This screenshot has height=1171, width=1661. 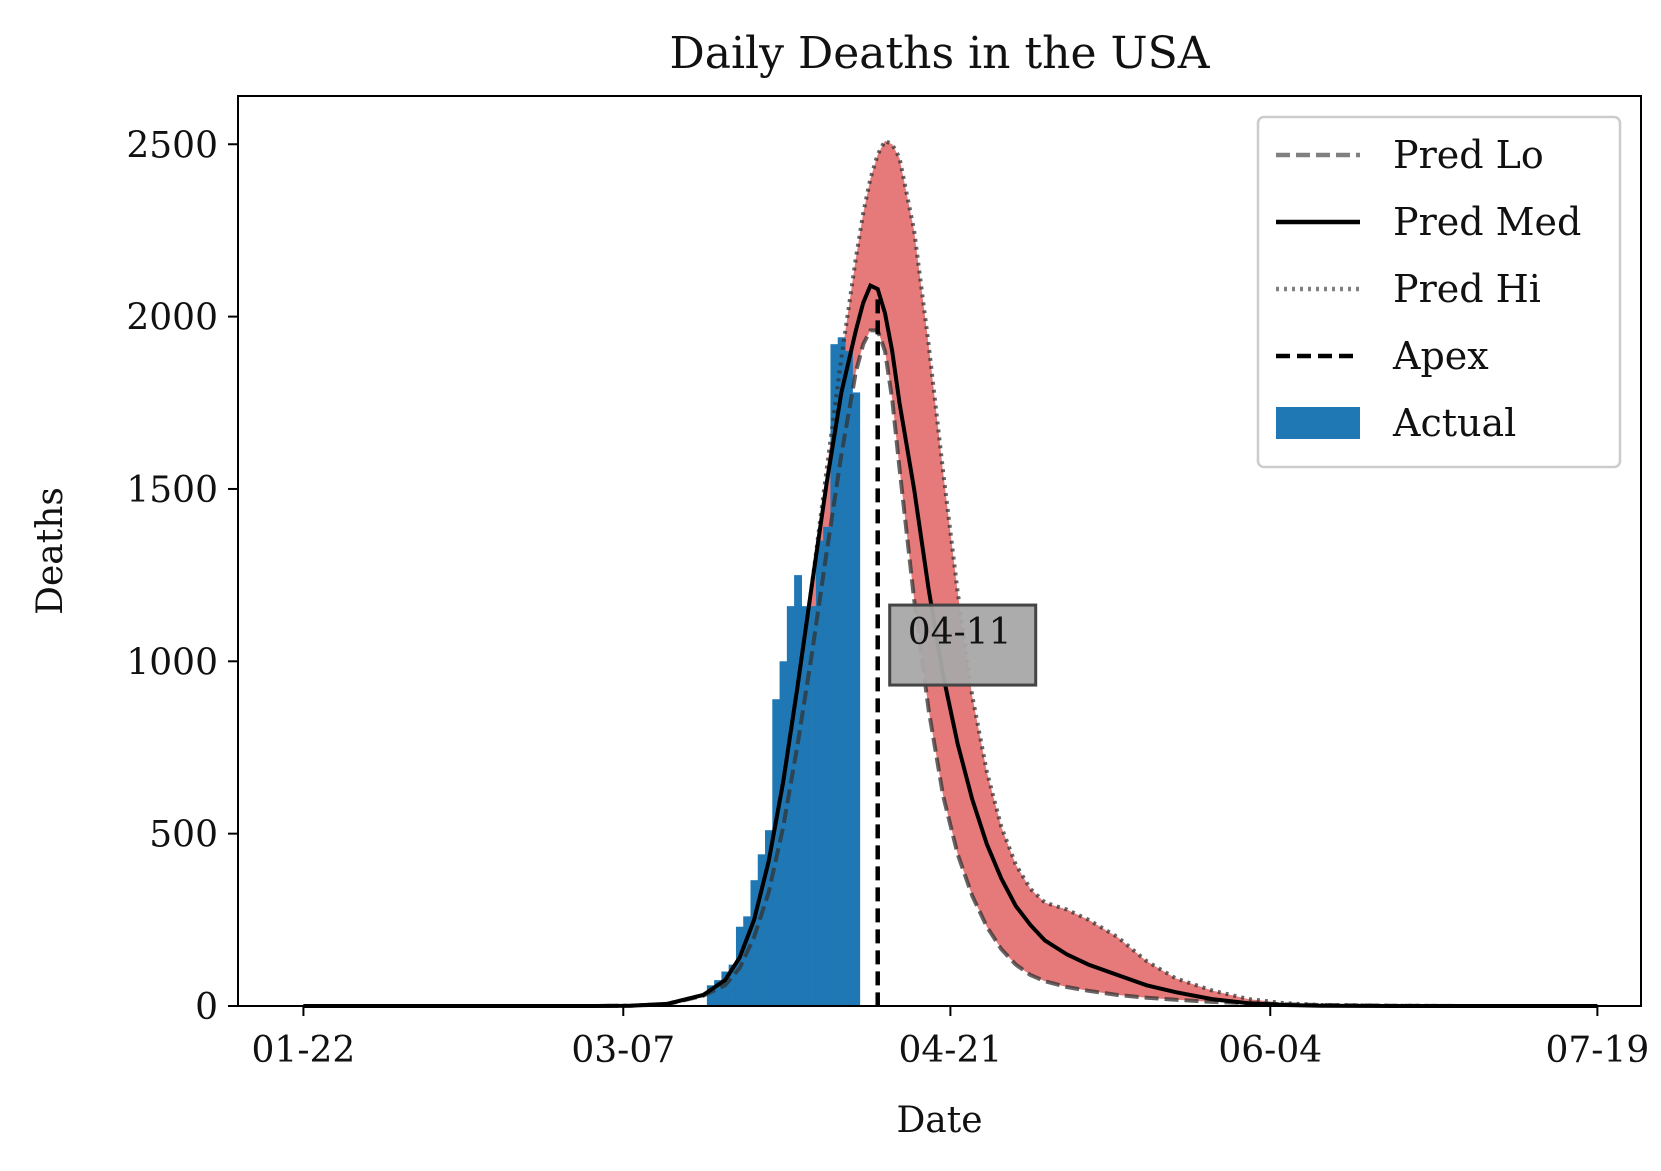 What do you see at coordinates (50, 551) in the screenshot?
I see `y-axis-label: Deaths` at bounding box center [50, 551].